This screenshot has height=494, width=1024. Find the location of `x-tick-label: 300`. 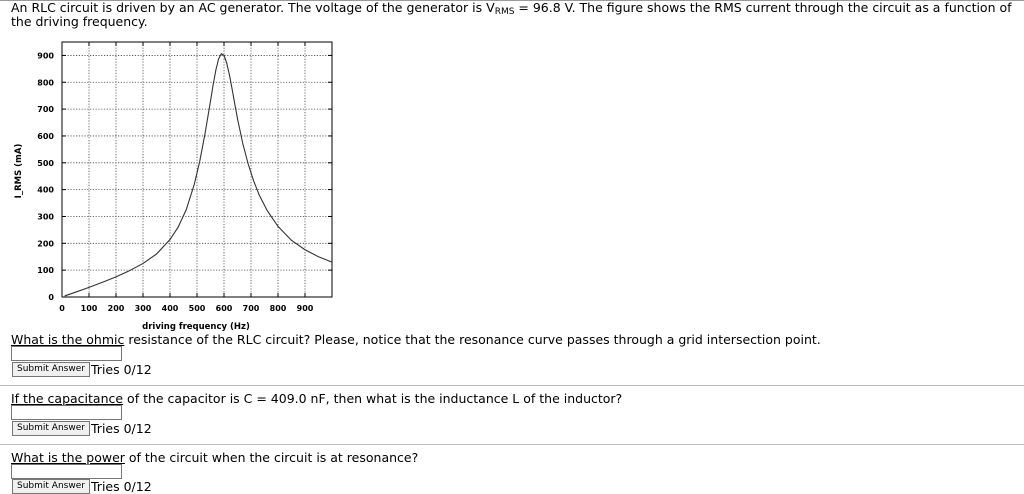

x-tick-label: 300 is located at coordinates (143, 308).